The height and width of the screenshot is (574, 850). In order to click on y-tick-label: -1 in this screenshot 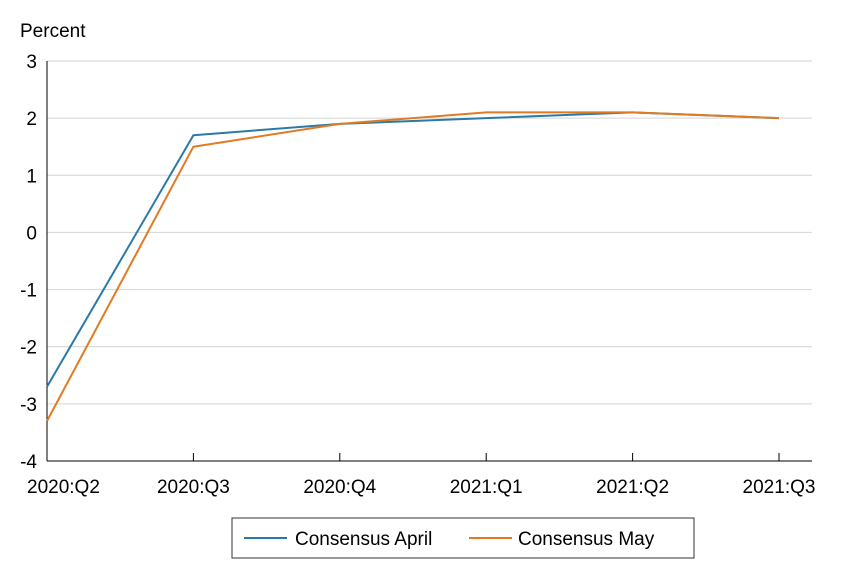, I will do `click(28, 291)`.